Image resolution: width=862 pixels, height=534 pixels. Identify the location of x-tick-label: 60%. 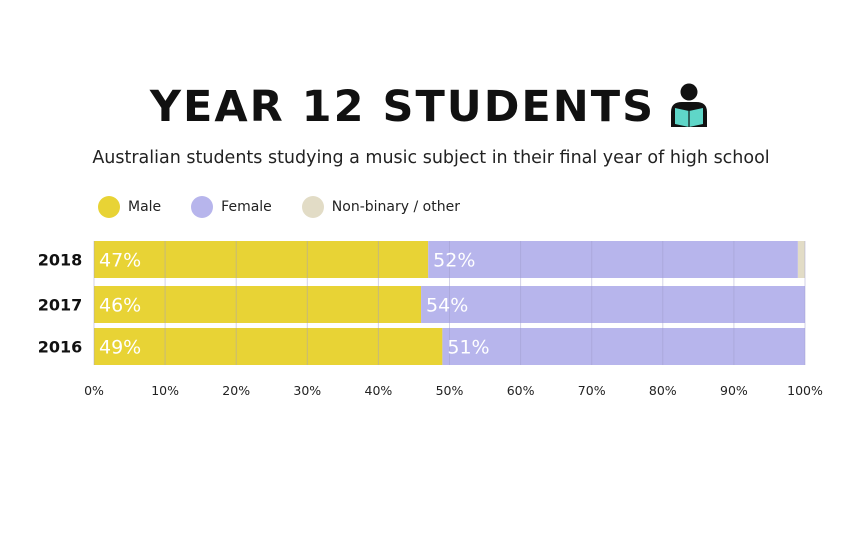
(521, 390).